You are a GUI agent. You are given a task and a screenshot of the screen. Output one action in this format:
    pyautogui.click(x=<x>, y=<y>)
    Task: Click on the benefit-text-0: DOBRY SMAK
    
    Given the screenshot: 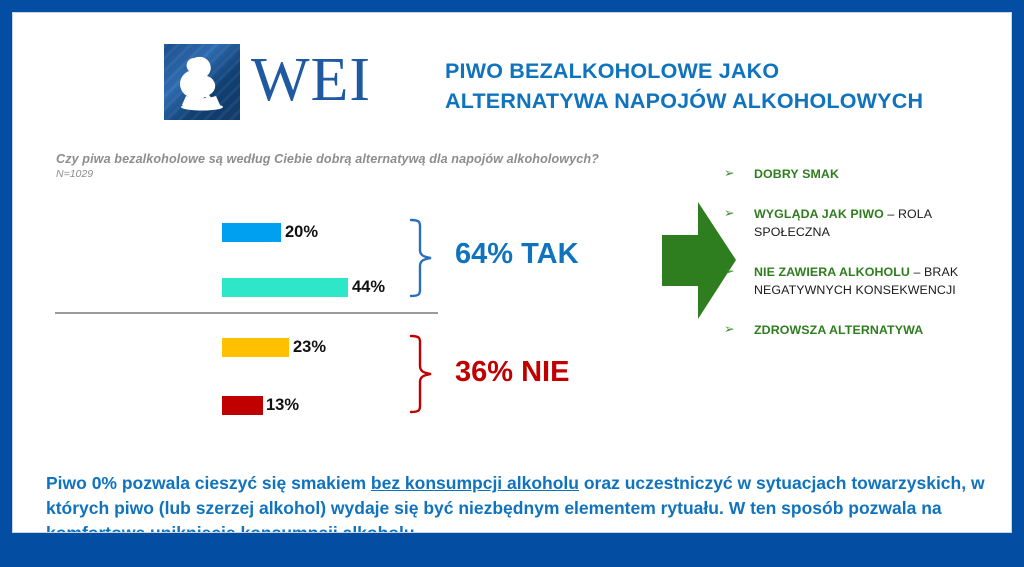 What is the action you would take?
    pyautogui.click(x=796, y=174)
    